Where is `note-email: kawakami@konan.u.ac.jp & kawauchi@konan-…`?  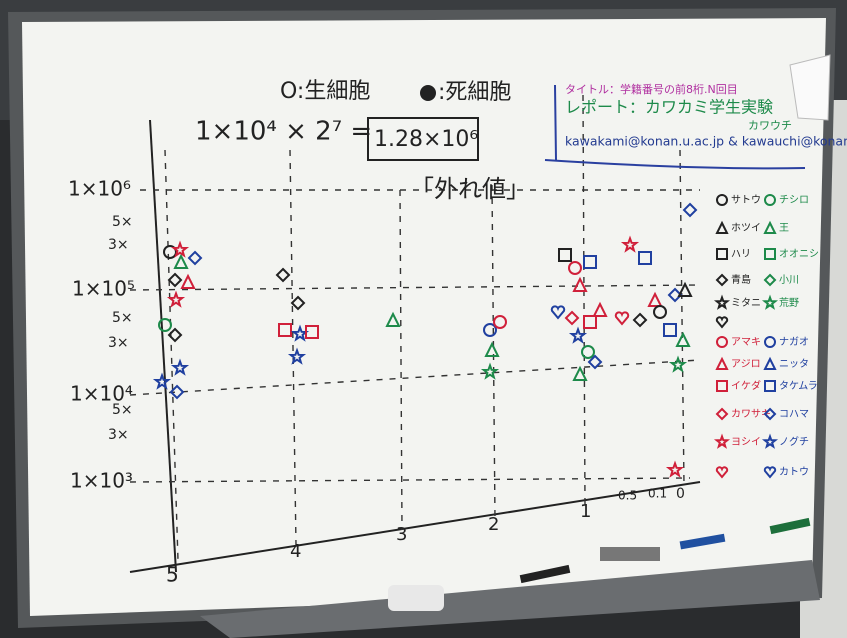 note-email: kawakami@konan.u.ac.jp & kawauchi@konan-… is located at coordinates (706, 141).